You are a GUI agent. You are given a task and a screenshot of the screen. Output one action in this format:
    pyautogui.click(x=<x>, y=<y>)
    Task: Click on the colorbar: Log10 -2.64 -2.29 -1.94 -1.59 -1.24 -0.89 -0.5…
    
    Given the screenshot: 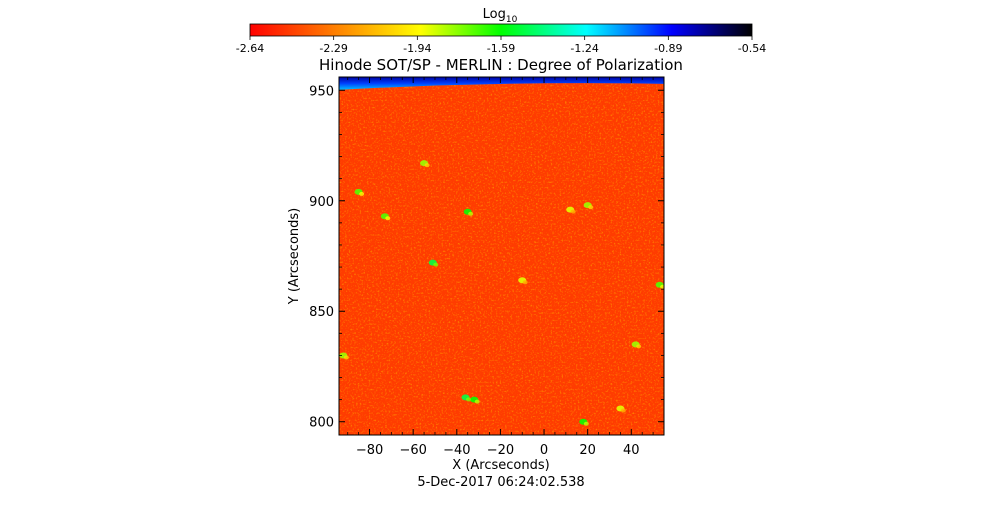 What is the action you would take?
    pyautogui.click(x=501, y=31)
    